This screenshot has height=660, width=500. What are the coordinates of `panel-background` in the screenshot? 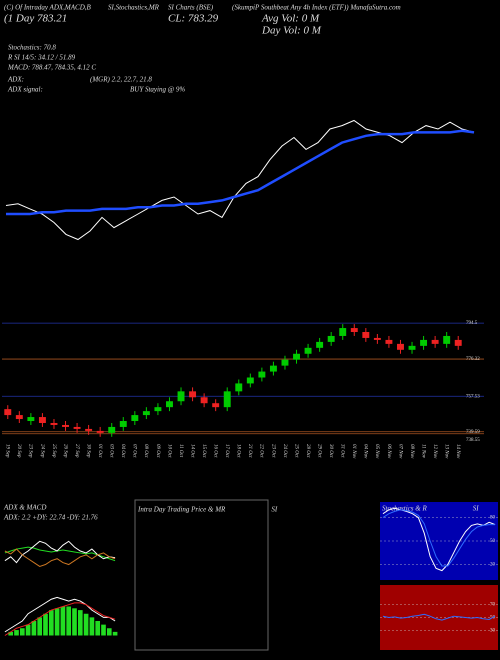 It's located at (439, 541).